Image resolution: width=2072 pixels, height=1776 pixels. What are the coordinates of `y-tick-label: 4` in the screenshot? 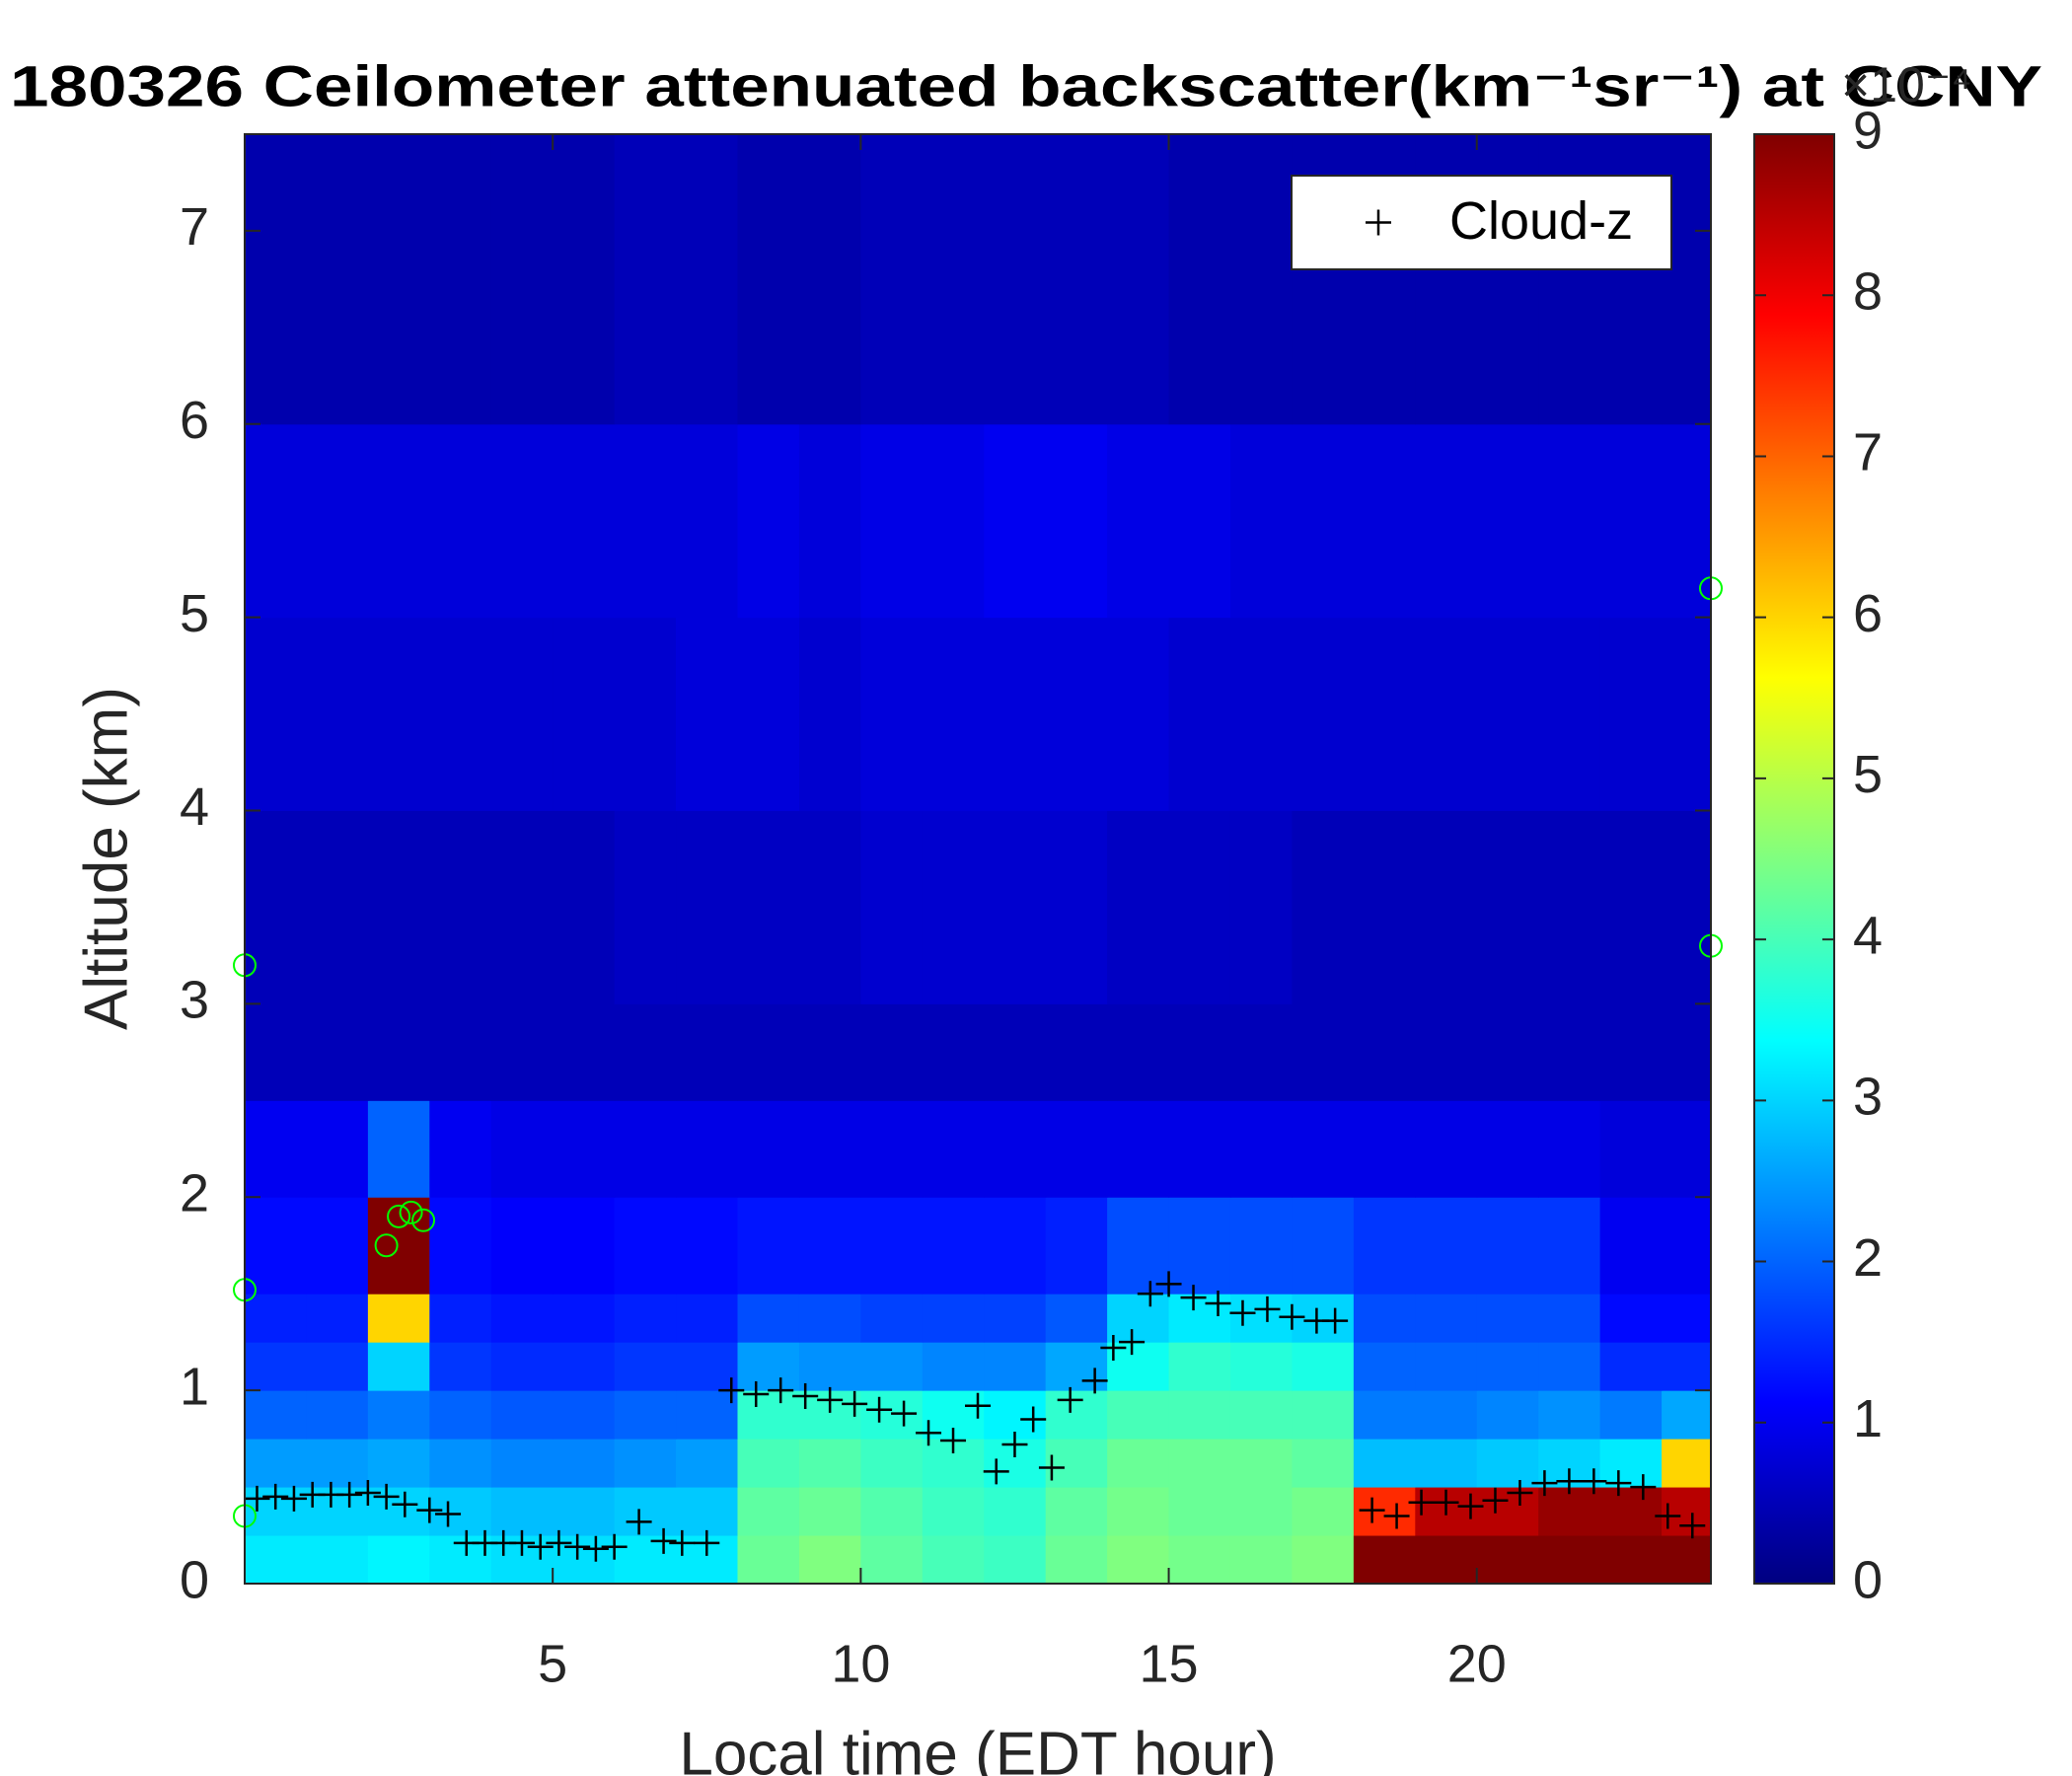 It's located at (194, 807).